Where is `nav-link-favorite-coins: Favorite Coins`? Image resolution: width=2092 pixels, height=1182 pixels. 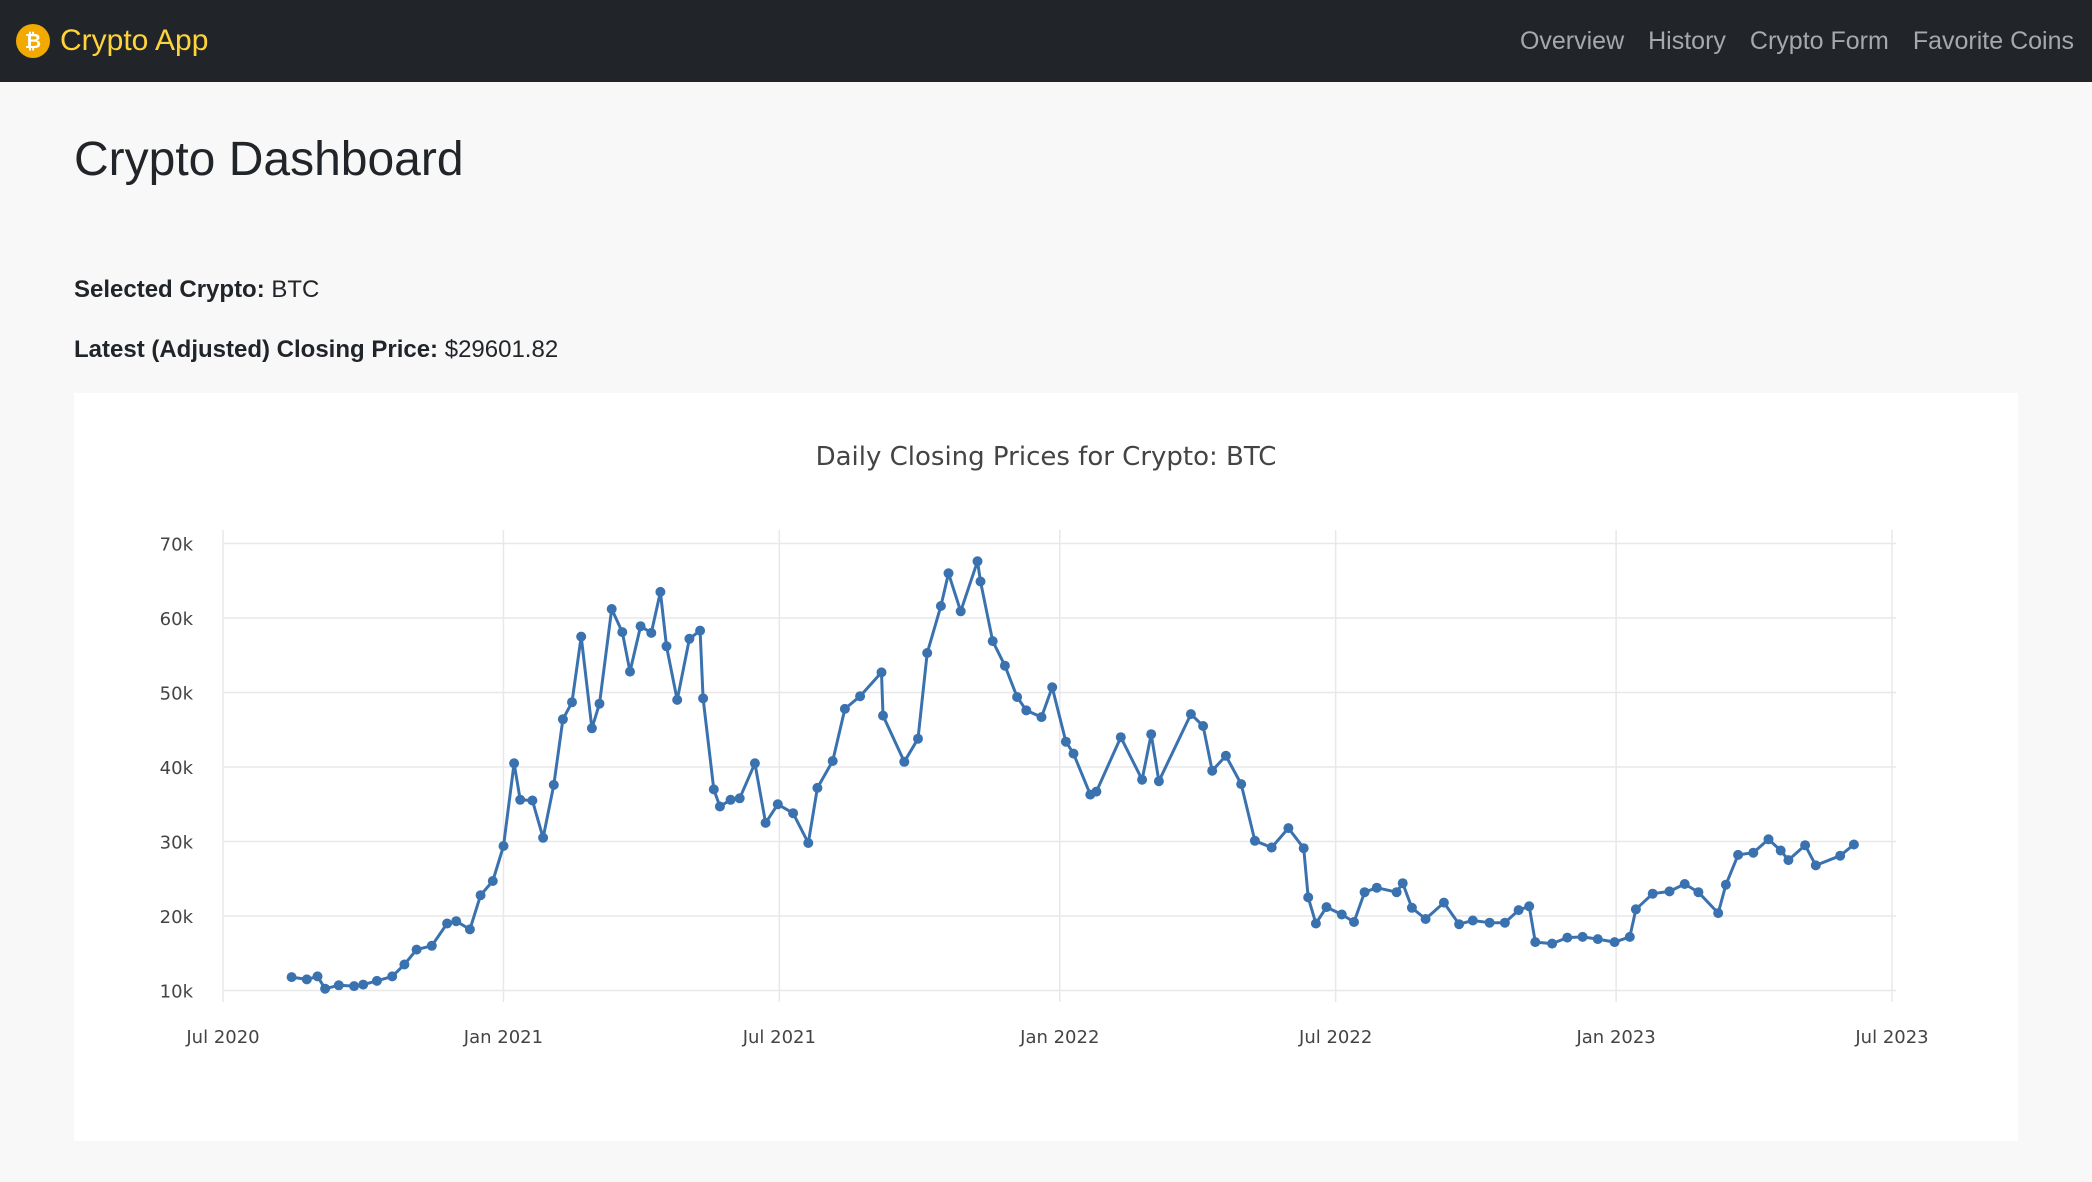
nav-link-favorite-coins: Favorite Coins is located at coordinates (1993, 40).